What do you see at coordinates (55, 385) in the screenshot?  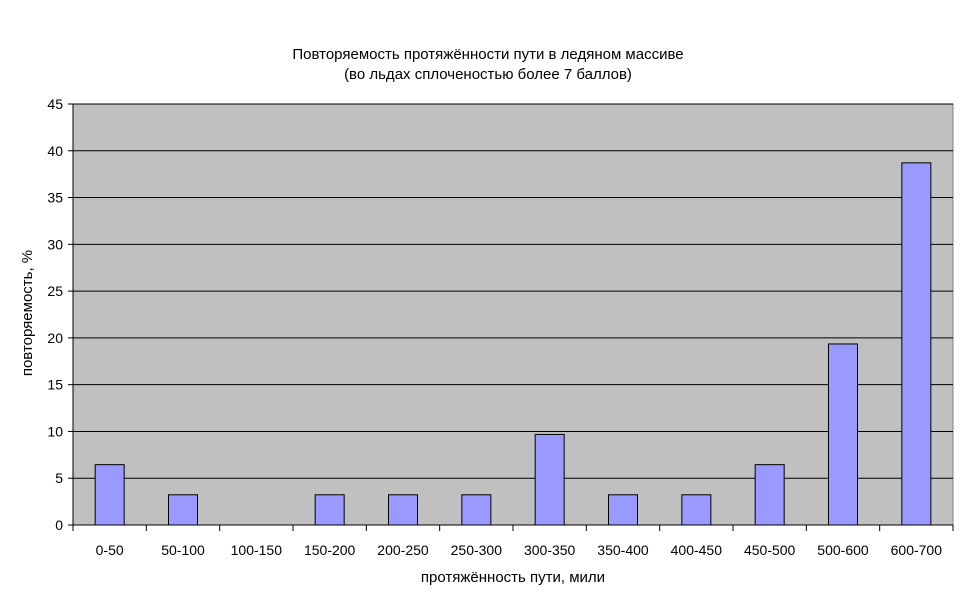 I see `y-tick-label: 15` at bounding box center [55, 385].